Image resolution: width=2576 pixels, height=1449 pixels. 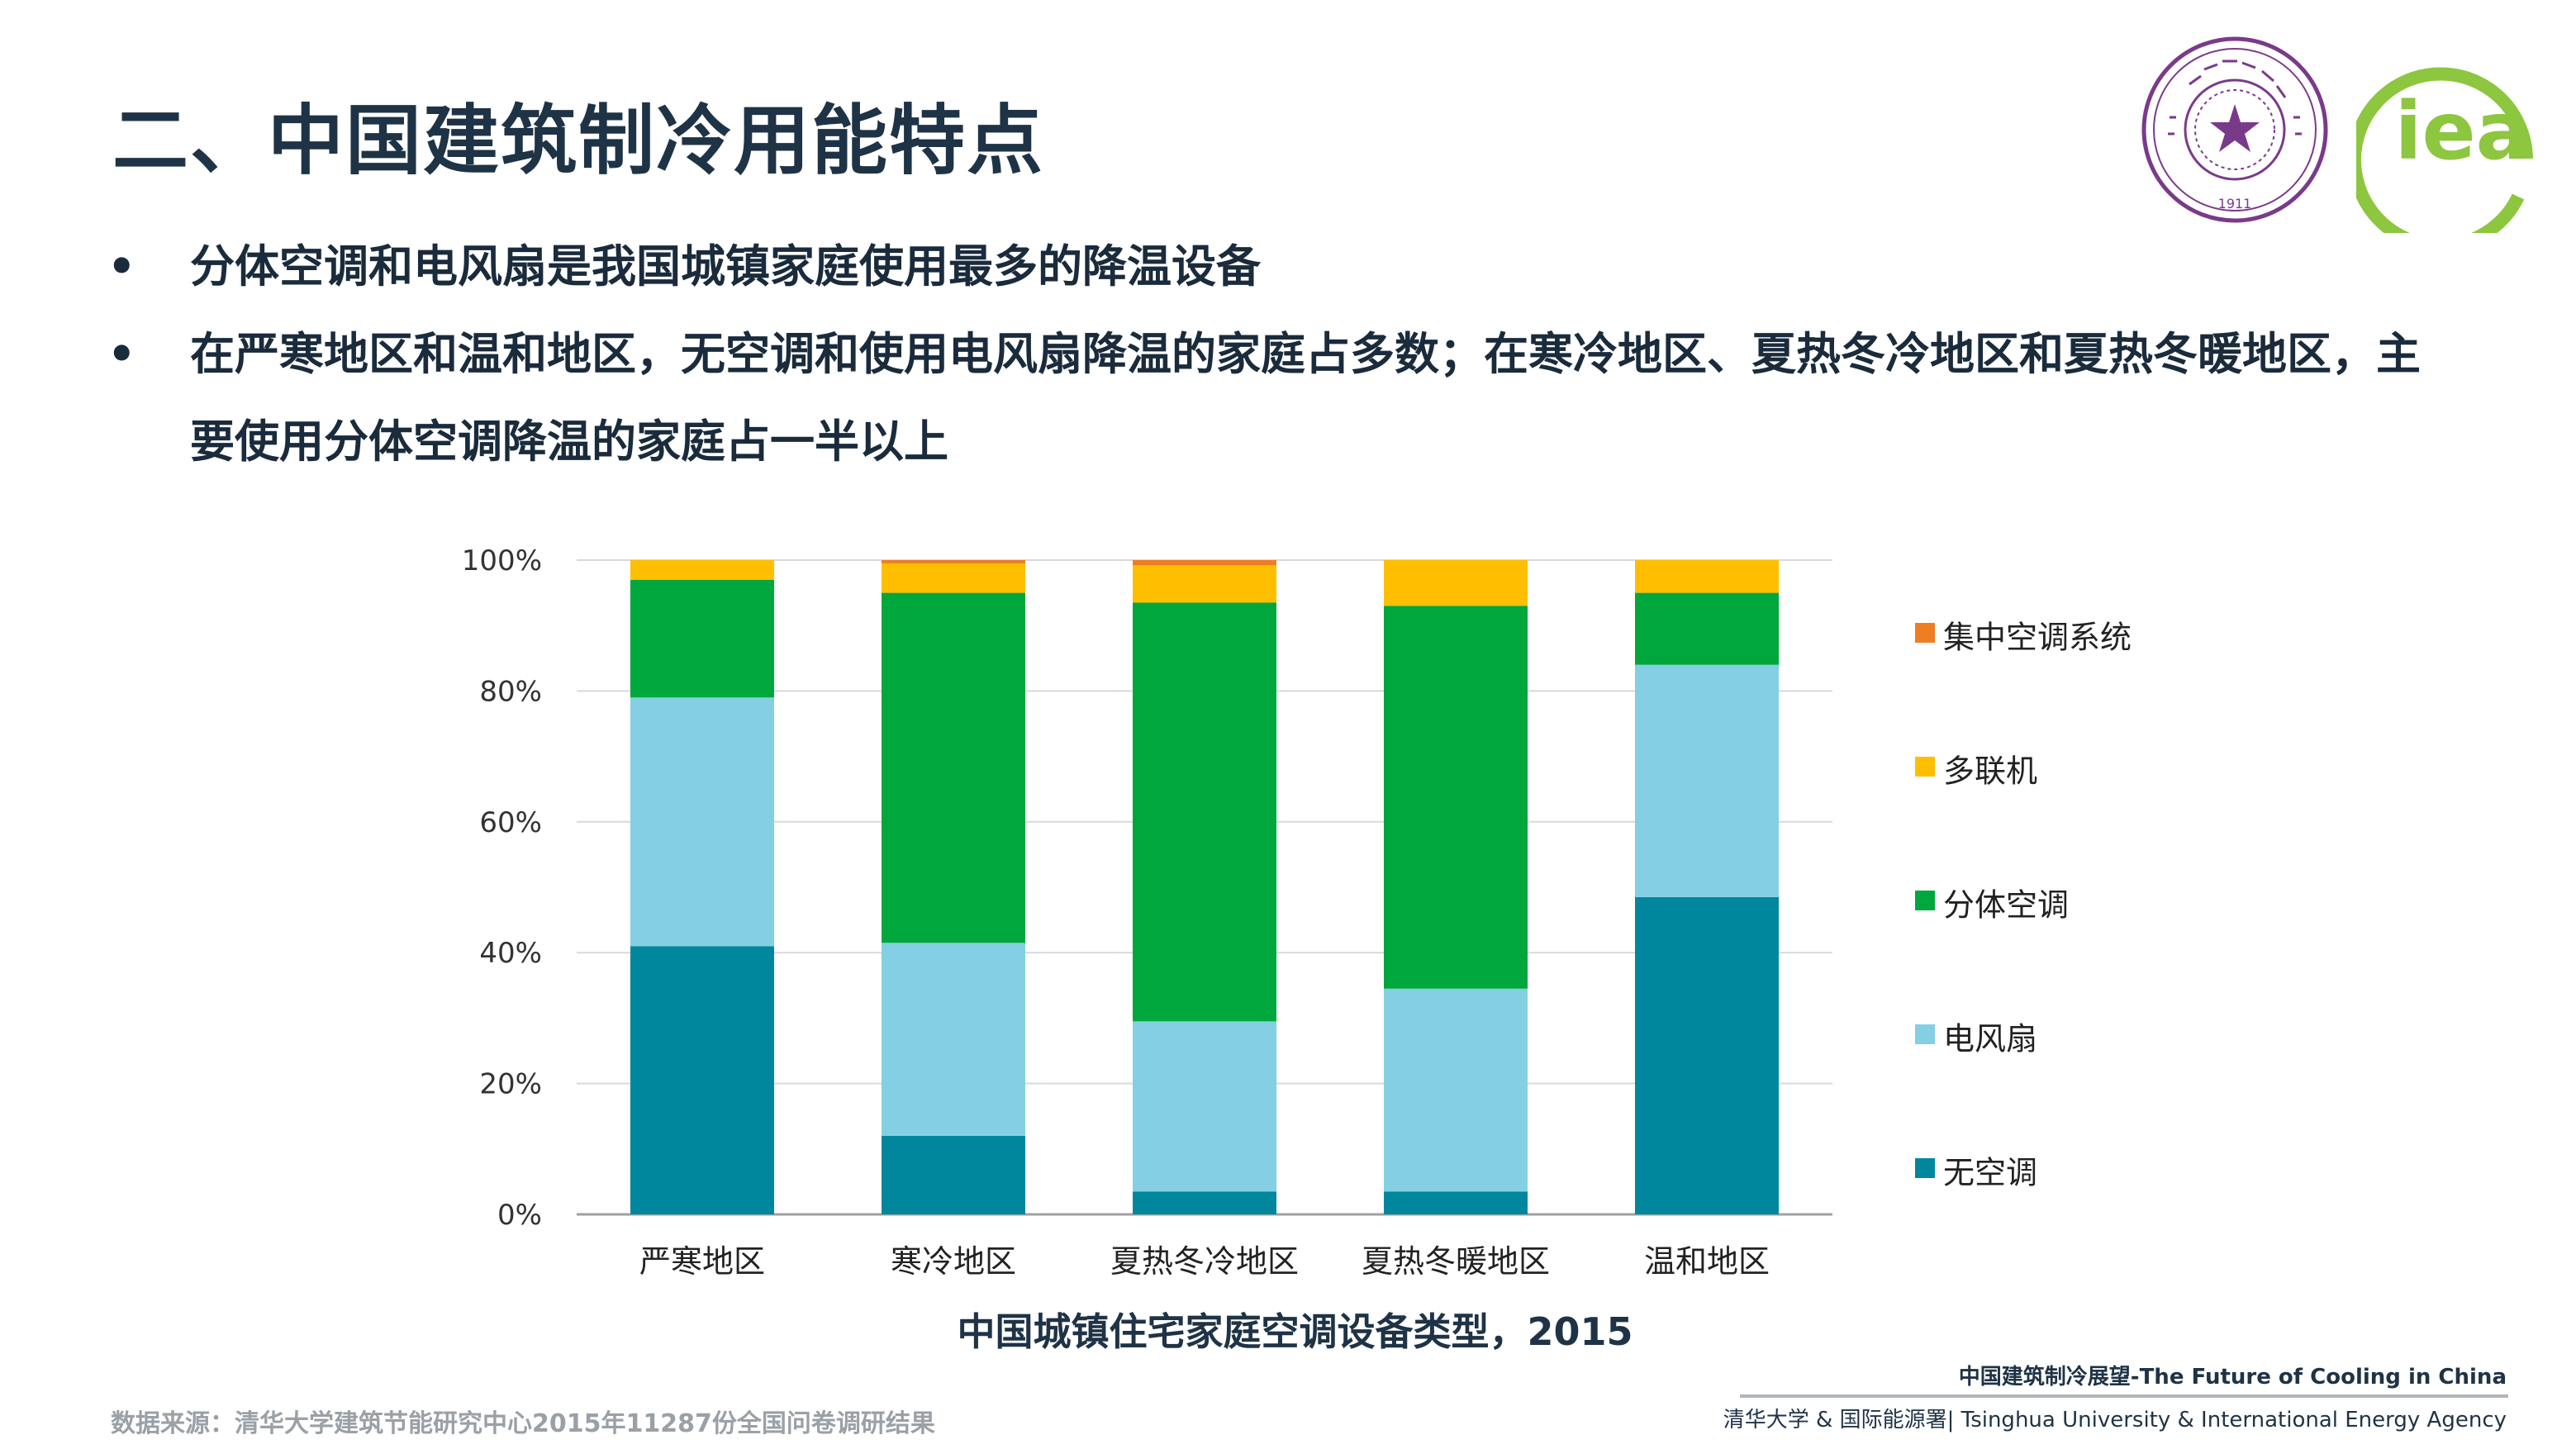 What do you see at coordinates (1295, 1331) in the screenshot?
I see `chart-title: 中国城镇住宅家庭空调设备类型，2015` at bounding box center [1295, 1331].